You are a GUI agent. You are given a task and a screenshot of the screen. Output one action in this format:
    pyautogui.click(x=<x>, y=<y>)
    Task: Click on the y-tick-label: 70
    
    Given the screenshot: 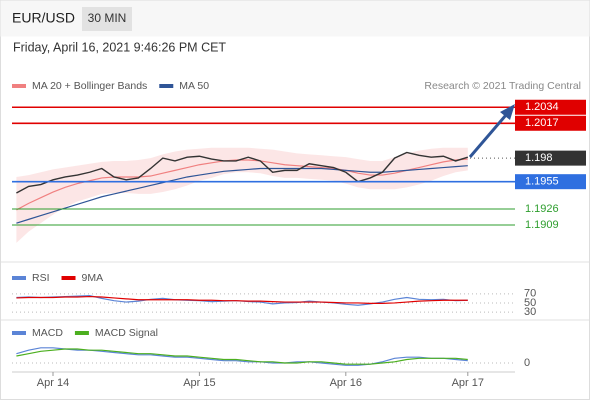 What is the action you would take?
    pyautogui.click(x=530, y=294)
    